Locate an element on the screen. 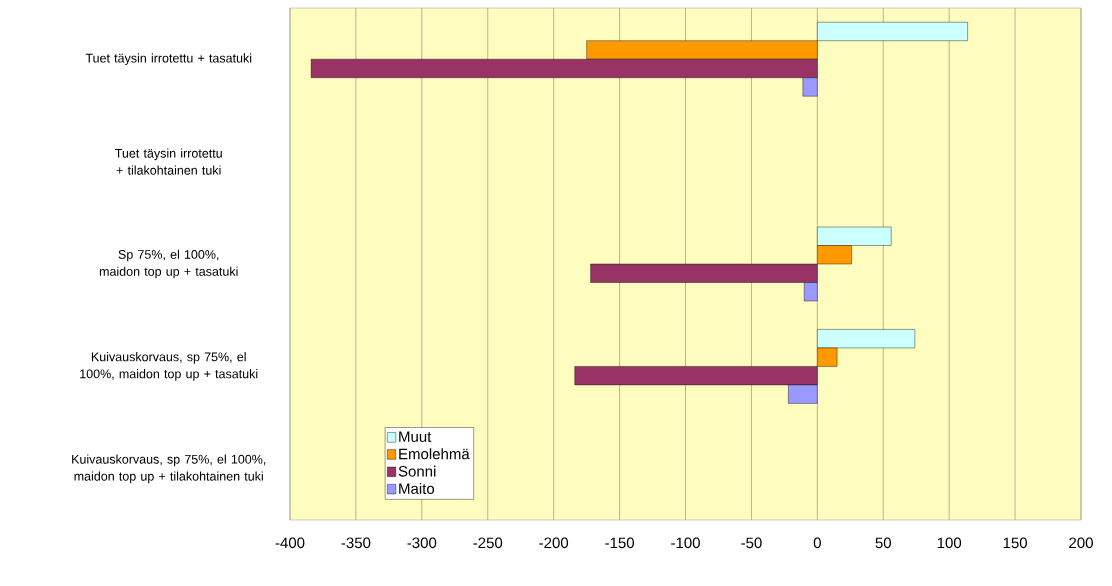  x-tick-label: 200 is located at coordinates (1081, 543).